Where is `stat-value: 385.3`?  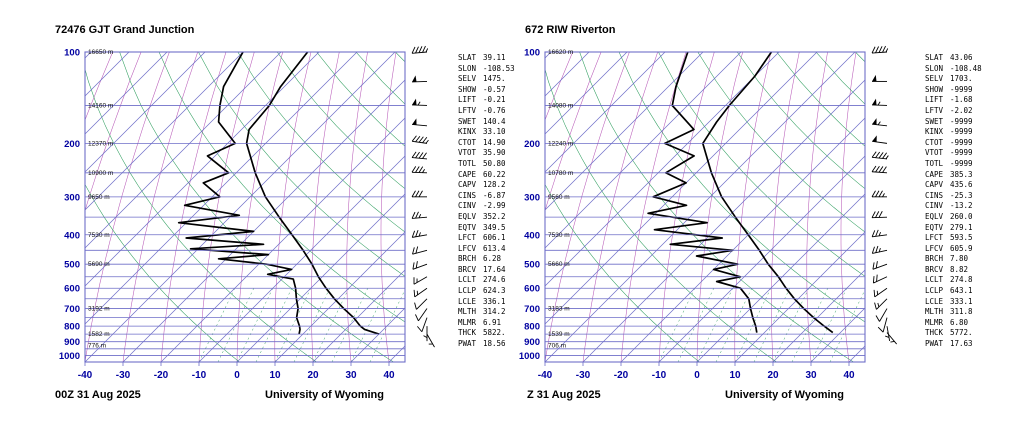 stat-value: 385.3 is located at coordinates (961, 174).